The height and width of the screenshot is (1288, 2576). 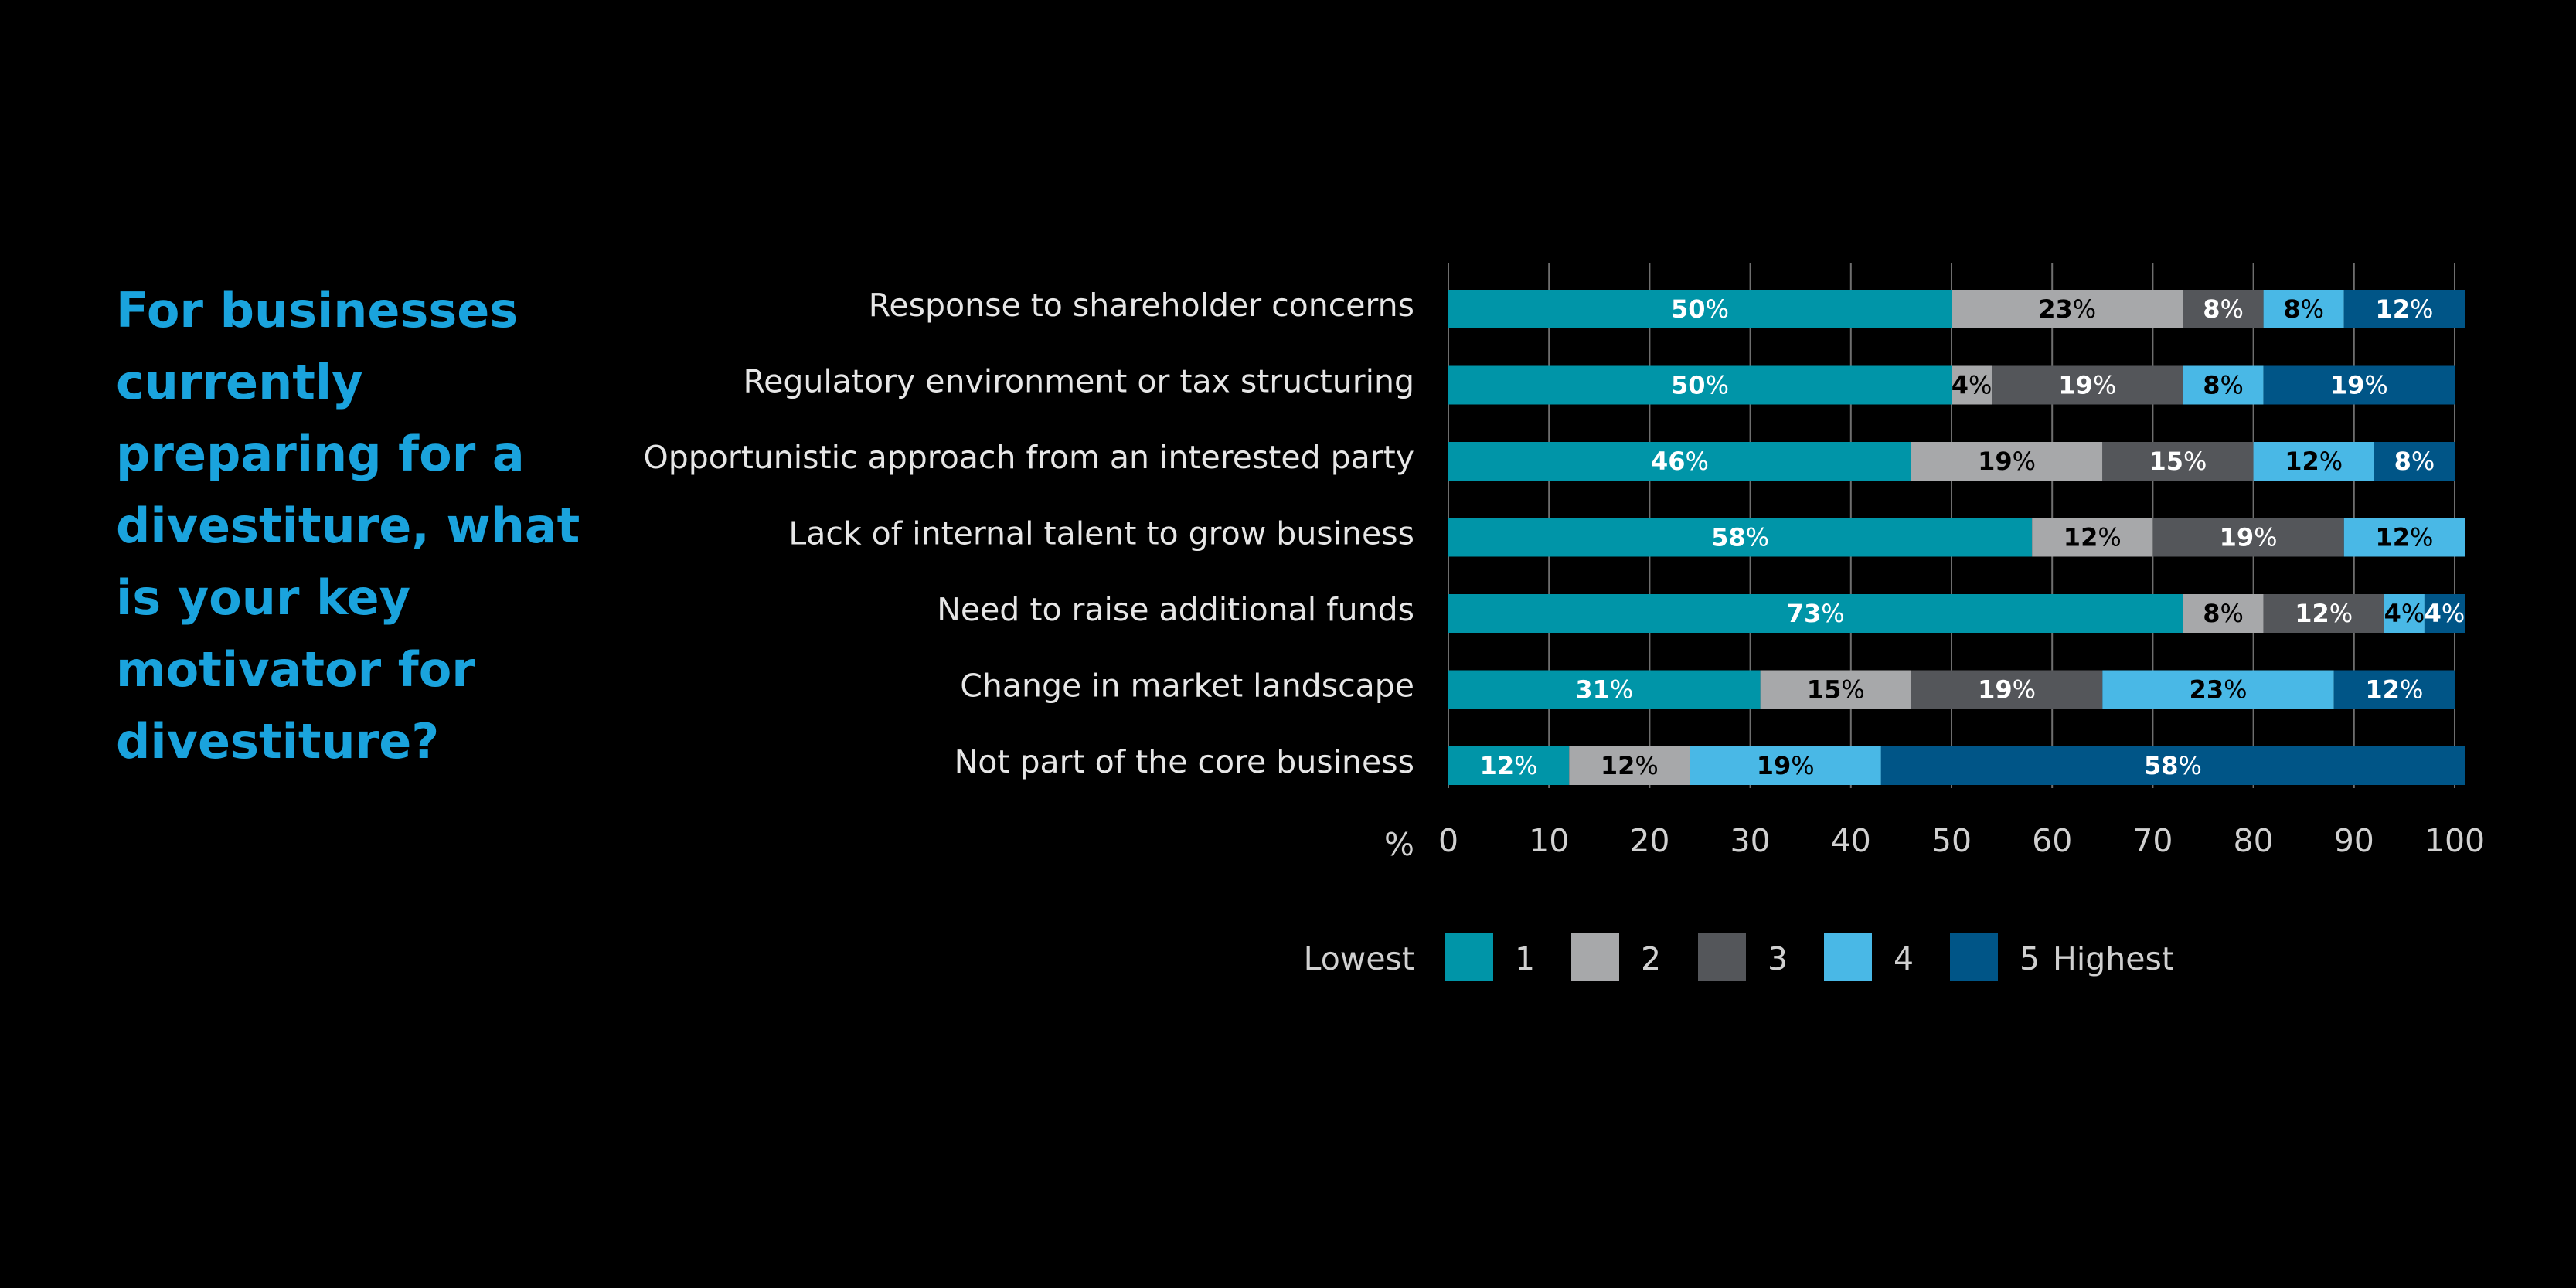 What do you see at coordinates (1448, 840) in the screenshot?
I see `x-tick-label: 0` at bounding box center [1448, 840].